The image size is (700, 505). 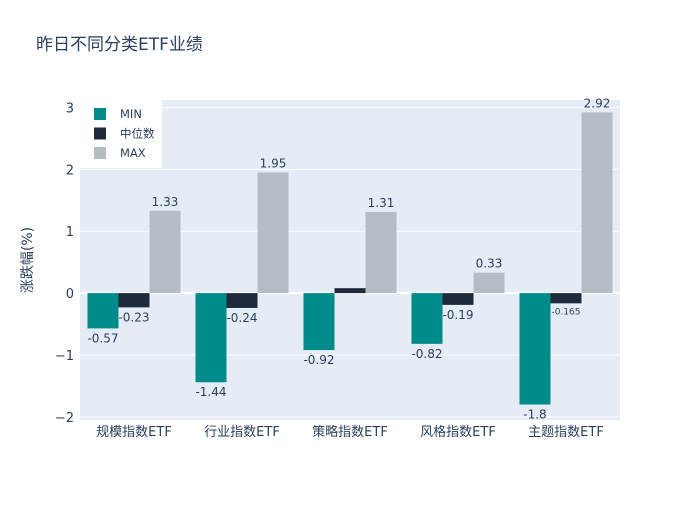 What do you see at coordinates (273, 163) in the screenshot?
I see `data-label: 1.95` at bounding box center [273, 163].